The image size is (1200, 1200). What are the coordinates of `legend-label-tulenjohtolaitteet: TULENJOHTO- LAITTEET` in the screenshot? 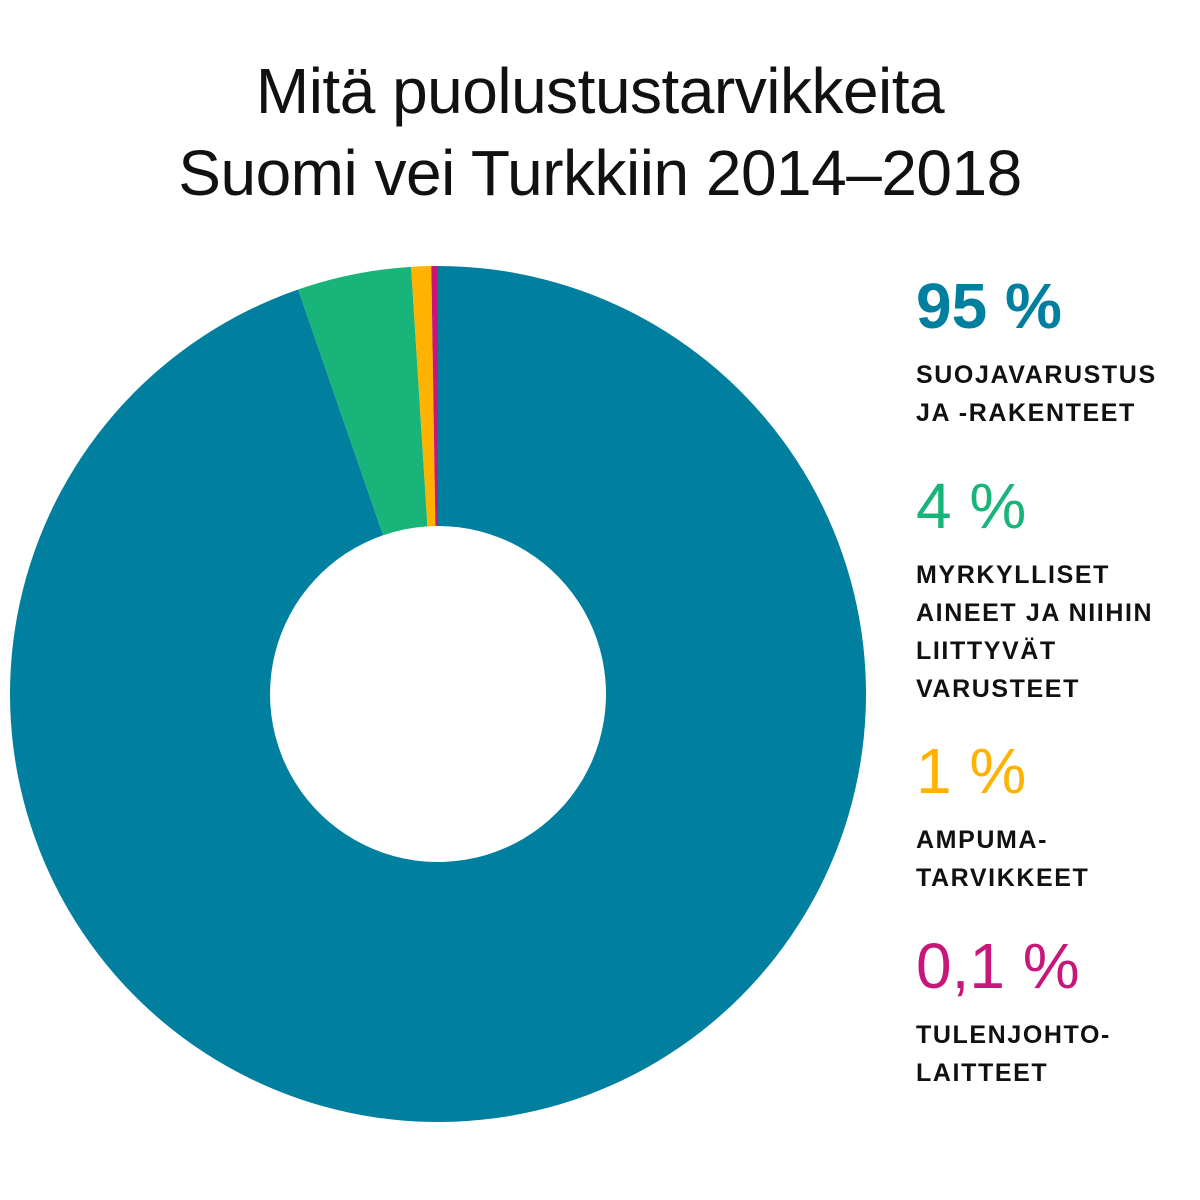 It's located at (1013, 1054).